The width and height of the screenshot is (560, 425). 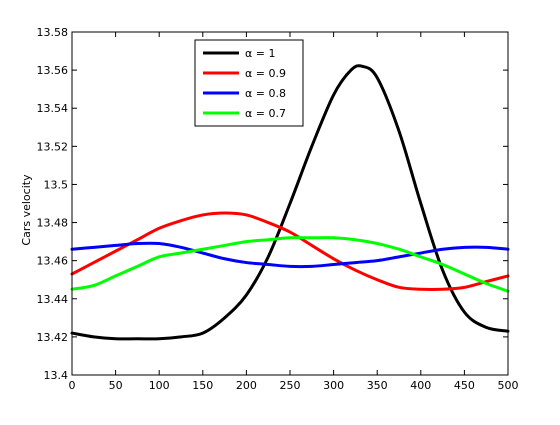 What do you see at coordinates (290, 385) in the screenshot?
I see `x-tick-label: 250` at bounding box center [290, 385].